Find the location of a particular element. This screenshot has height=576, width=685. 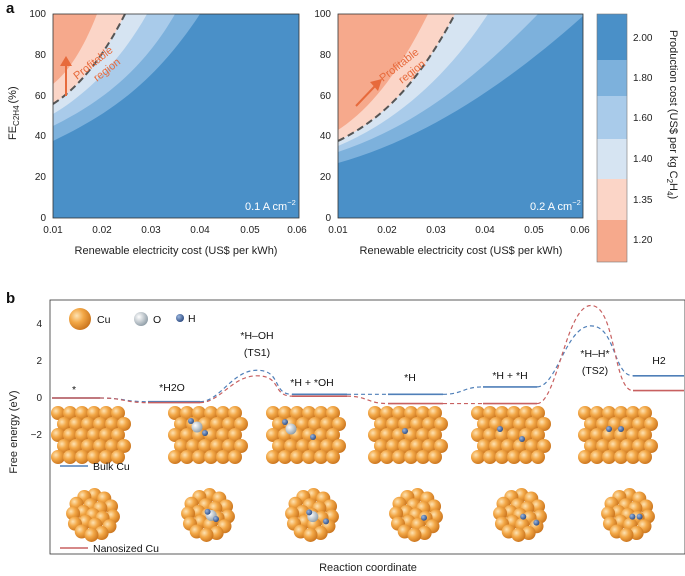

x-tick: 0.06 is located at coordinates (297, 230).